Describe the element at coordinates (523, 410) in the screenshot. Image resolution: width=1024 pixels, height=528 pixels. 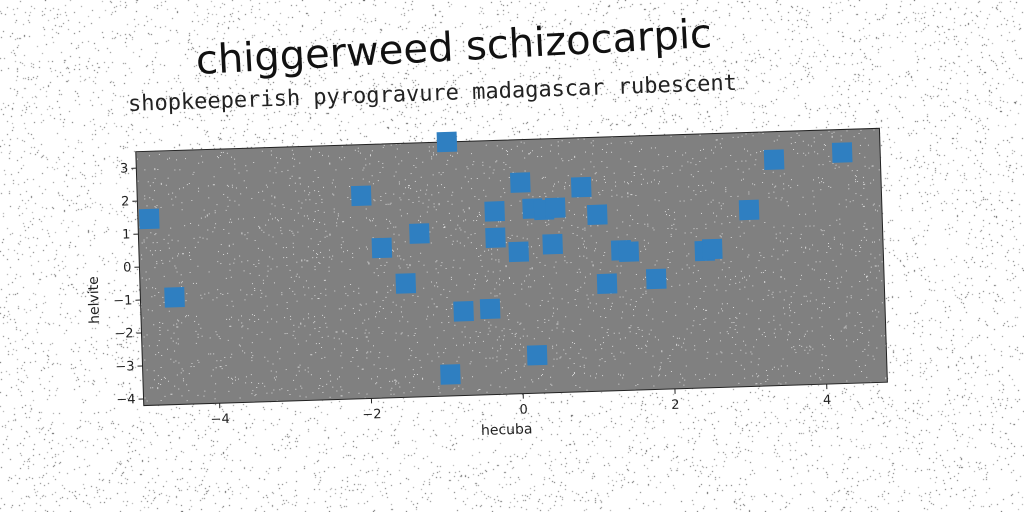
I see `x-tick-label: 0` at that location.